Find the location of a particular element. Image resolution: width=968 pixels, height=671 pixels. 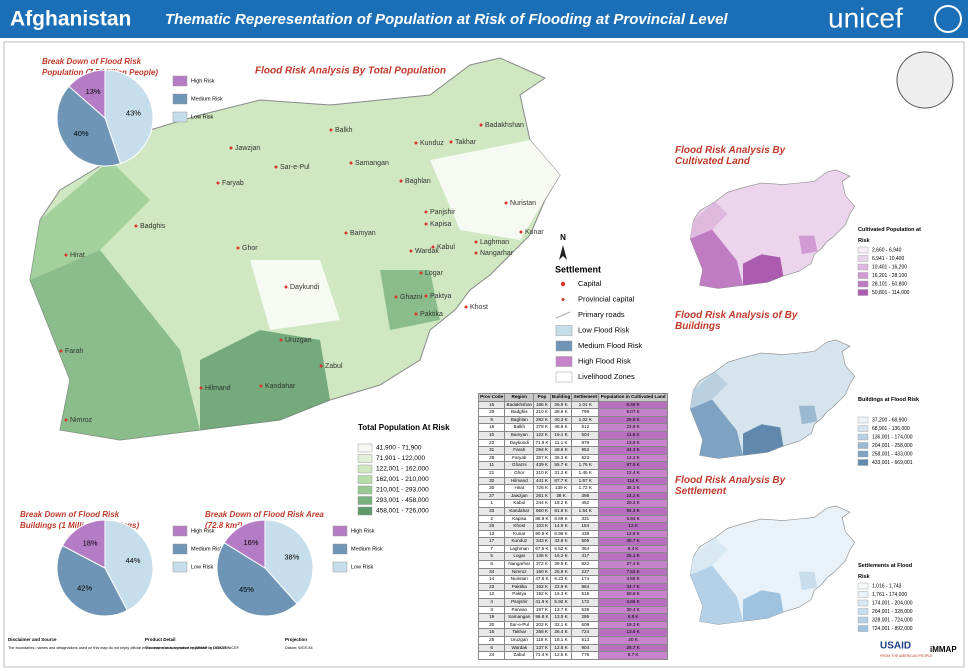

table-row: 32 Hilmand 441 K 87.7 K 1.57 K 114 K is located at coordinates (572, 481).